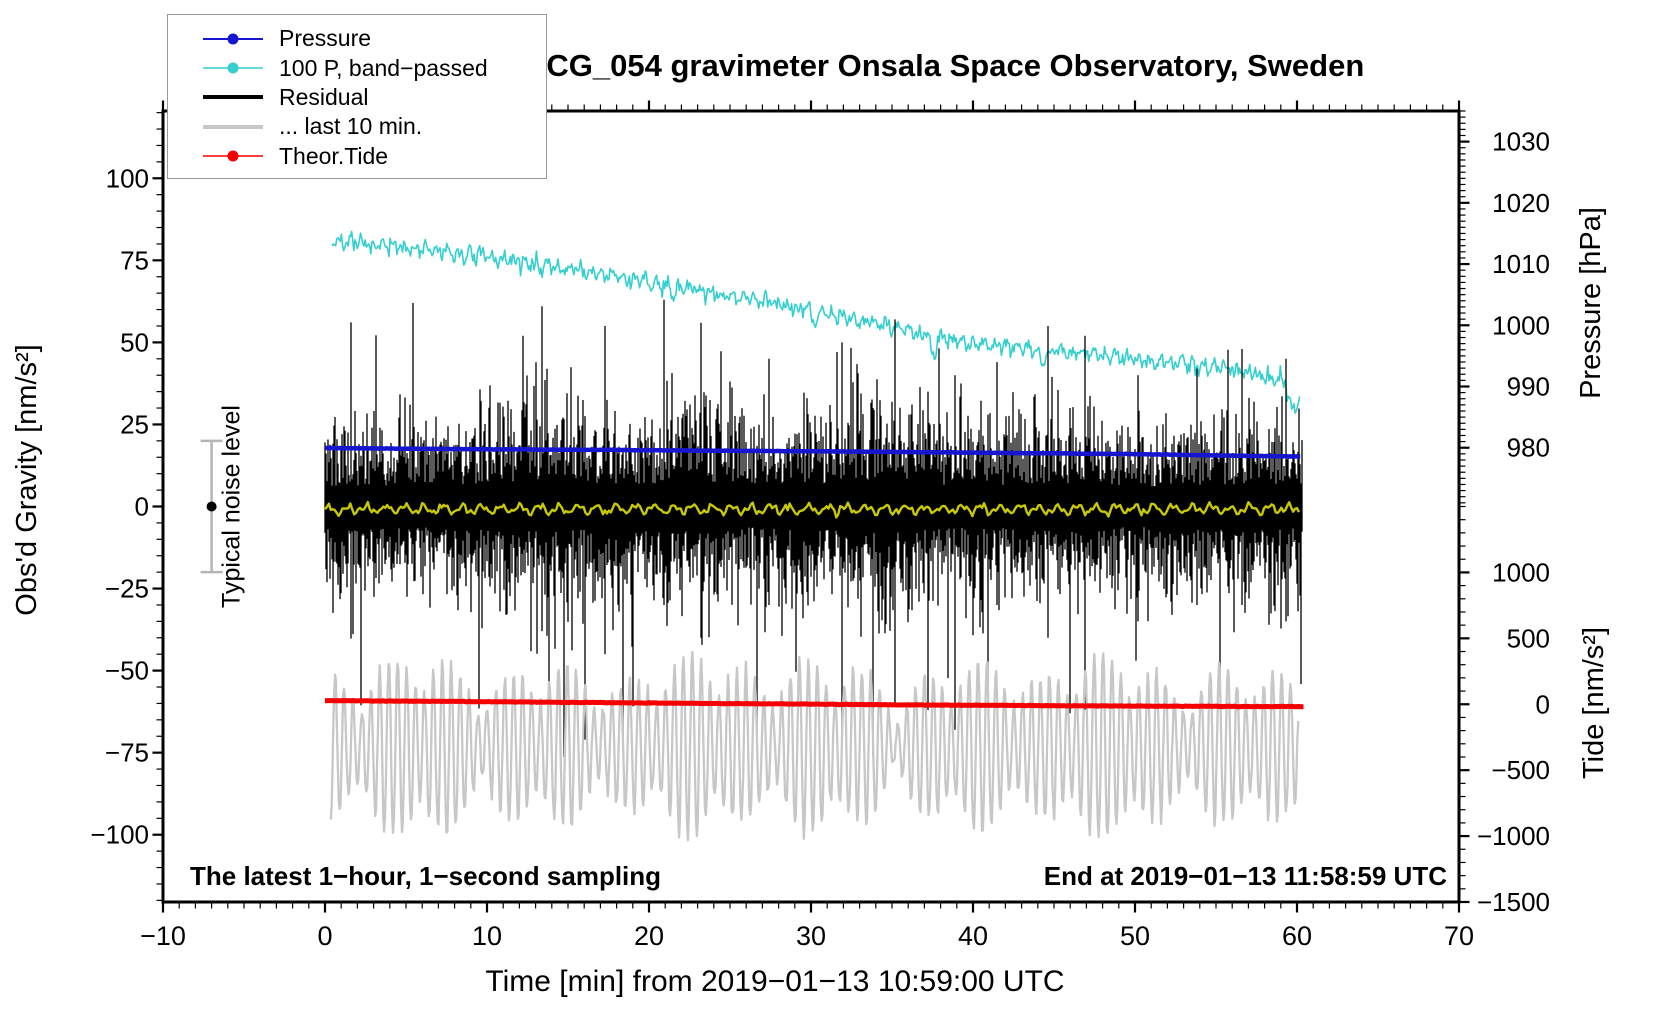  What do you see at coordinates (324, 96) in the screenshot?
I see `legend-item-label: Residual` at bounding box center [324, 96].